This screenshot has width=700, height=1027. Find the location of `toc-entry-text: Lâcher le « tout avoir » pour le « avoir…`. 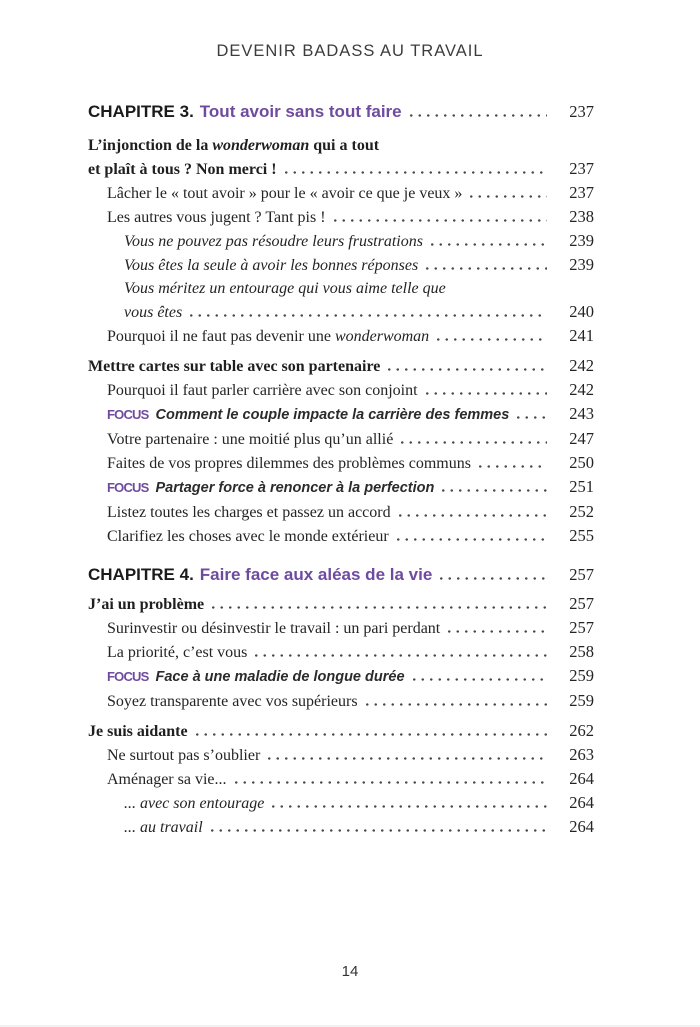

toc-entry-text: Lâcher le « tout avoir » pour le « avoir… is located at coordinates (284, 193).